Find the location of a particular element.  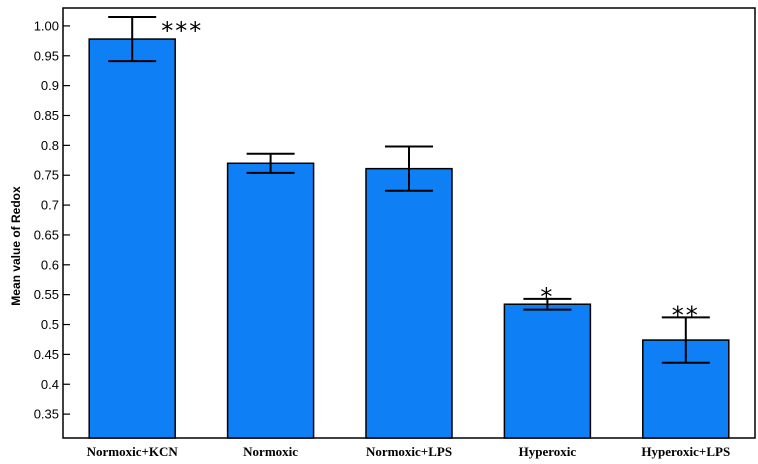

y-tick-label: 0.5 is located at coordinates (50, 324).